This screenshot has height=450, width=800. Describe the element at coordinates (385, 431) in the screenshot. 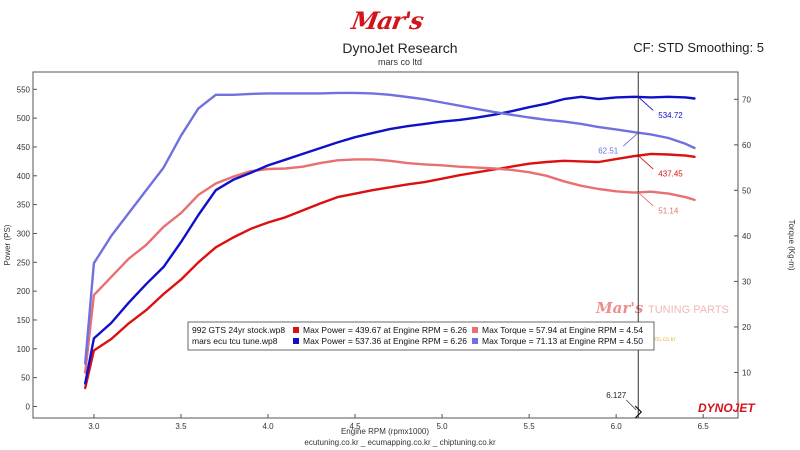

I see `x-axis-label: Engine RPM (rpmx1000)` at that location.